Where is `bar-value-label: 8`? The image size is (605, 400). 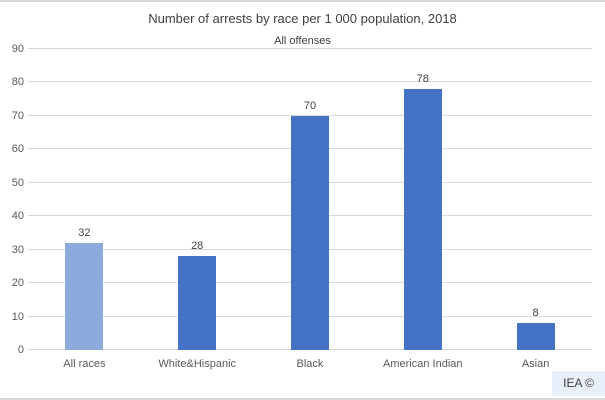
bar-value-label: 8 is located at coordinates (535, 313).